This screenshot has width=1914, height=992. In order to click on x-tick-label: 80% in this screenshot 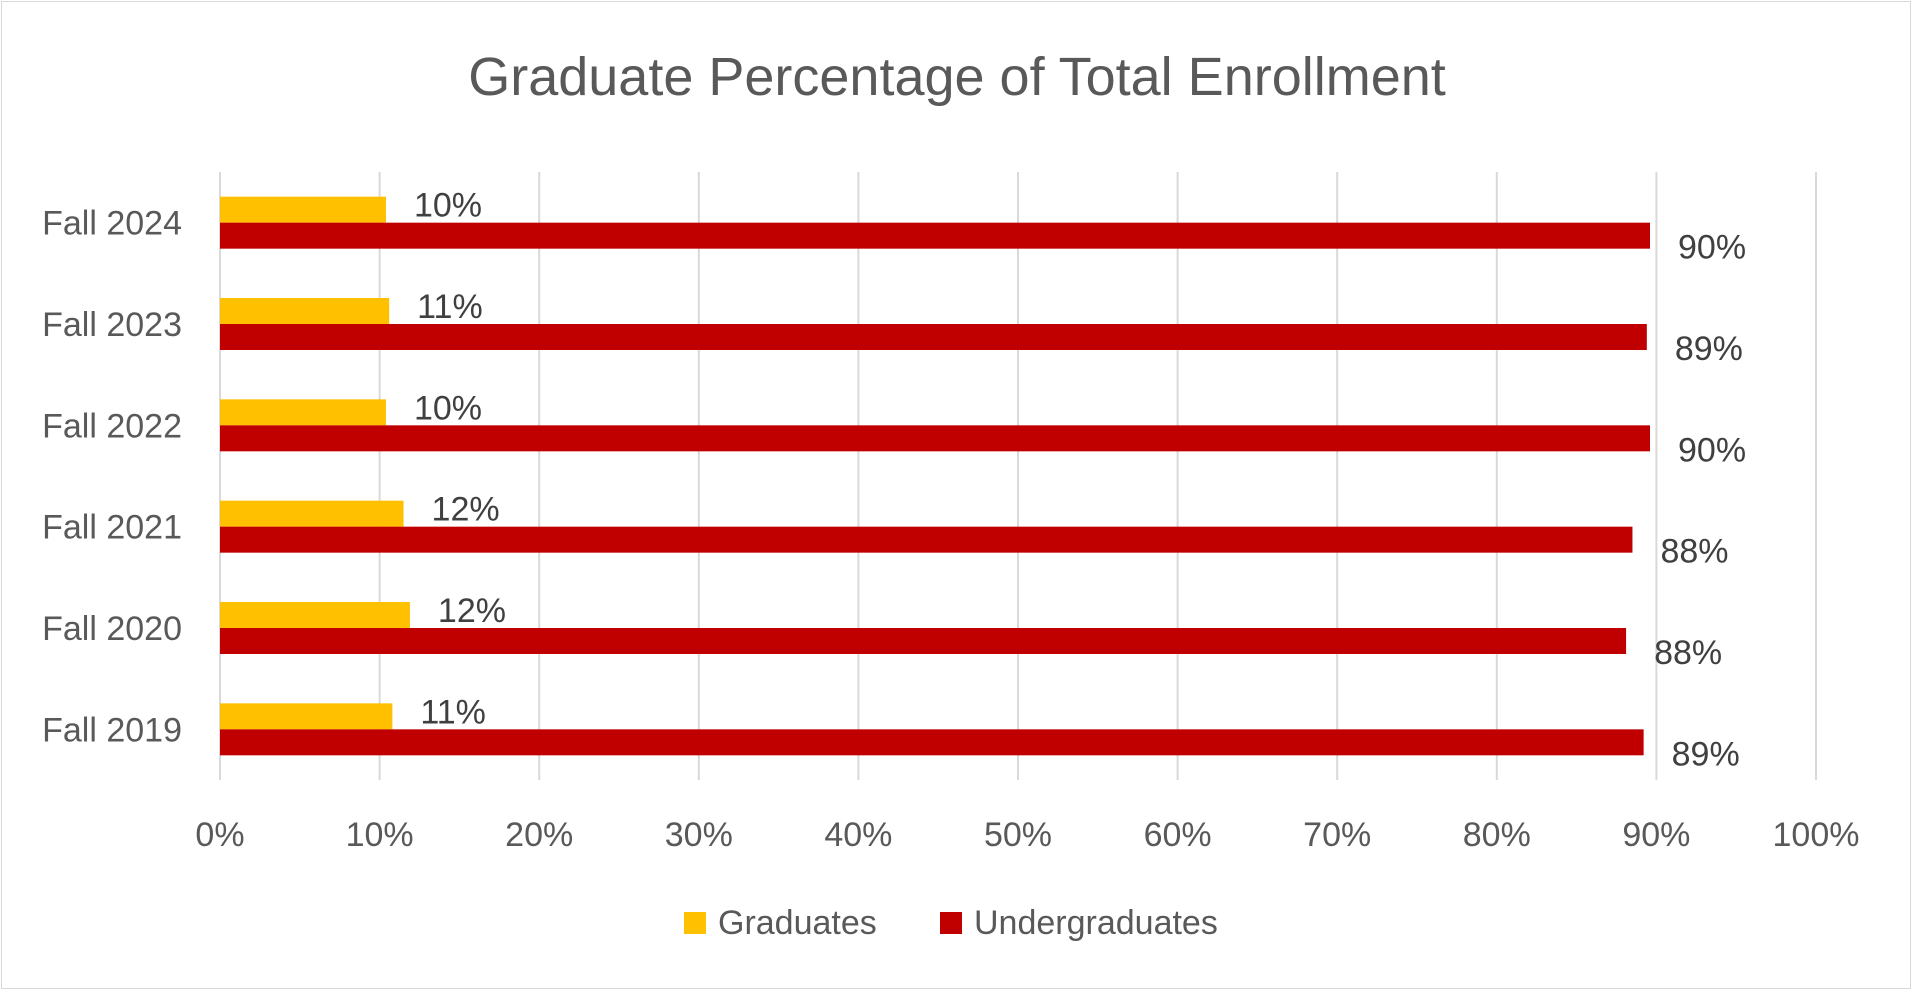, I will do `click(1497, 835)`.